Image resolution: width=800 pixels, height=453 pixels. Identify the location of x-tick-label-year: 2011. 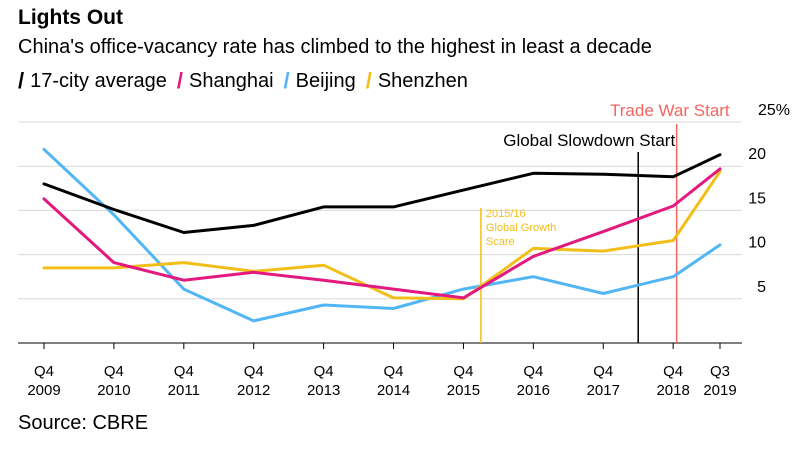
(184, 390).